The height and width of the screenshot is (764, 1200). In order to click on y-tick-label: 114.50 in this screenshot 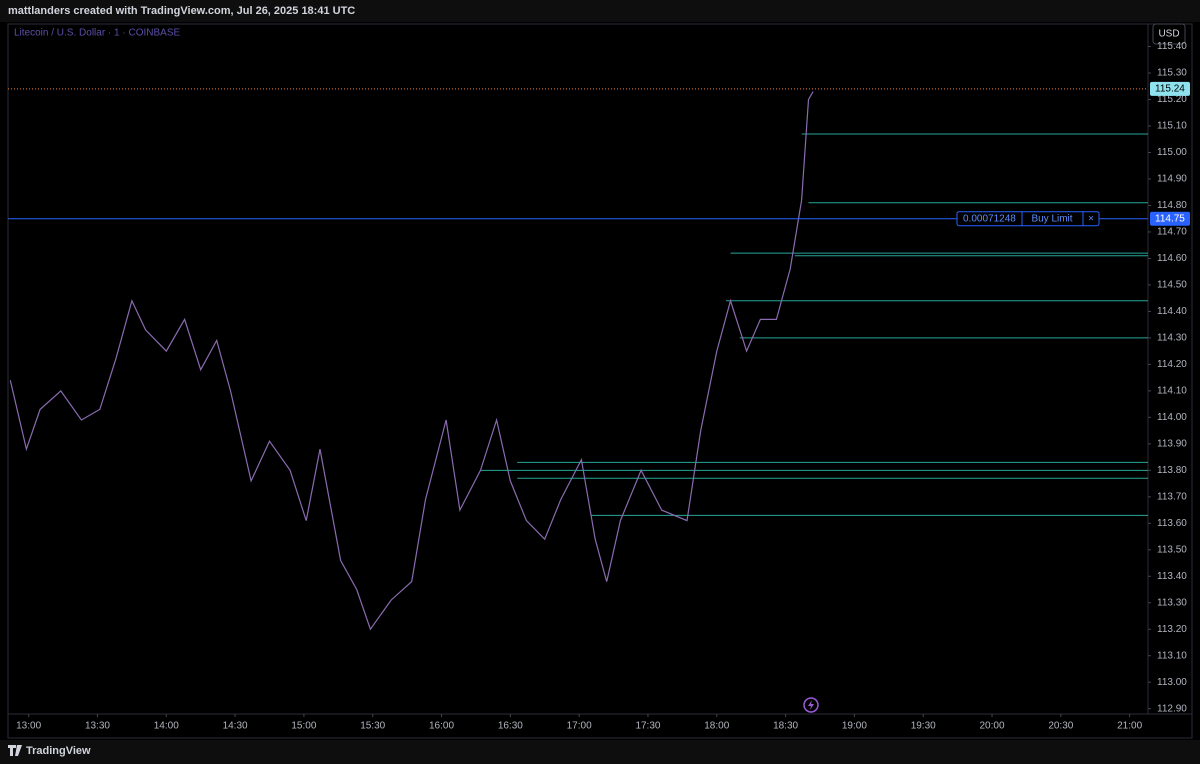, I will do `click(1172, 285)`.